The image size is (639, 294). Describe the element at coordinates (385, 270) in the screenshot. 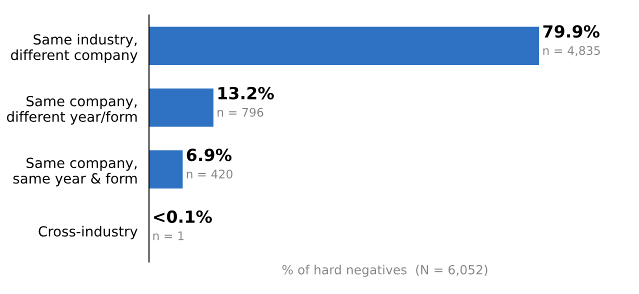

I see `x-axis-title: % of hard negatives (N = 6,052)` at that location.